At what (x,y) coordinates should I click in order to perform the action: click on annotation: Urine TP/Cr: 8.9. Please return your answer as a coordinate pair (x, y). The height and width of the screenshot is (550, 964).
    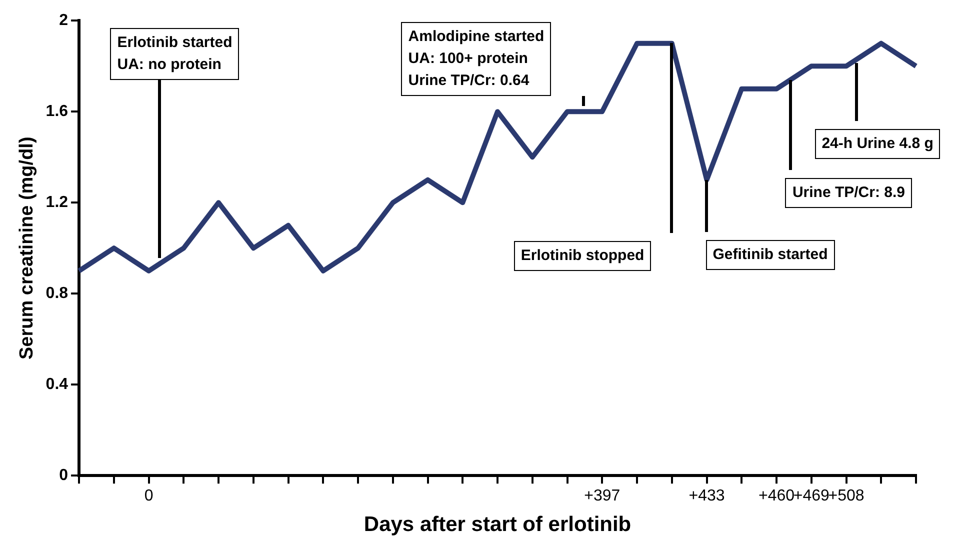
    Looking at the image, I should click on (848, 193).